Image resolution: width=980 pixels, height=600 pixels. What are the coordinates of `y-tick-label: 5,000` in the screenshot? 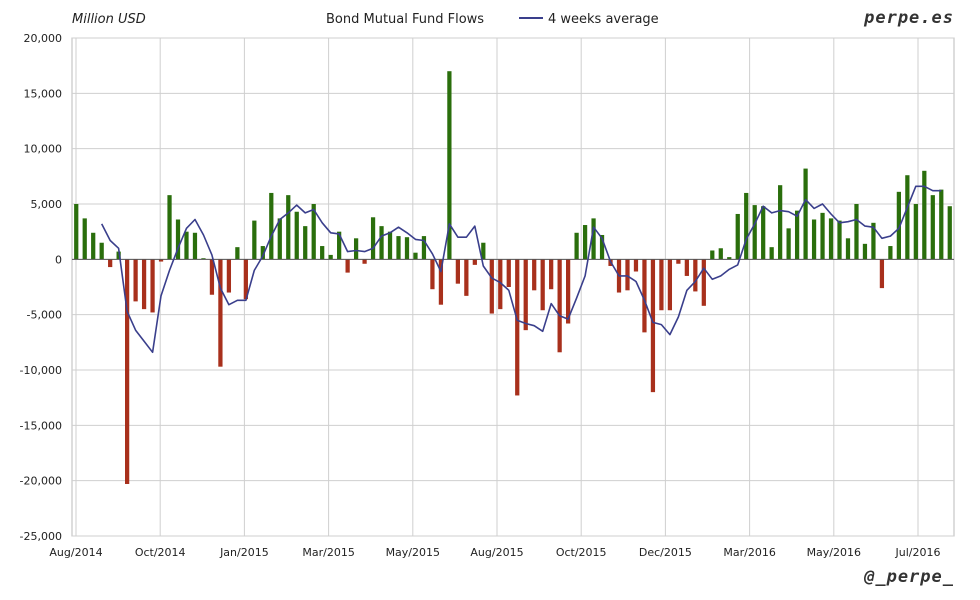 It's located at (47, 204).